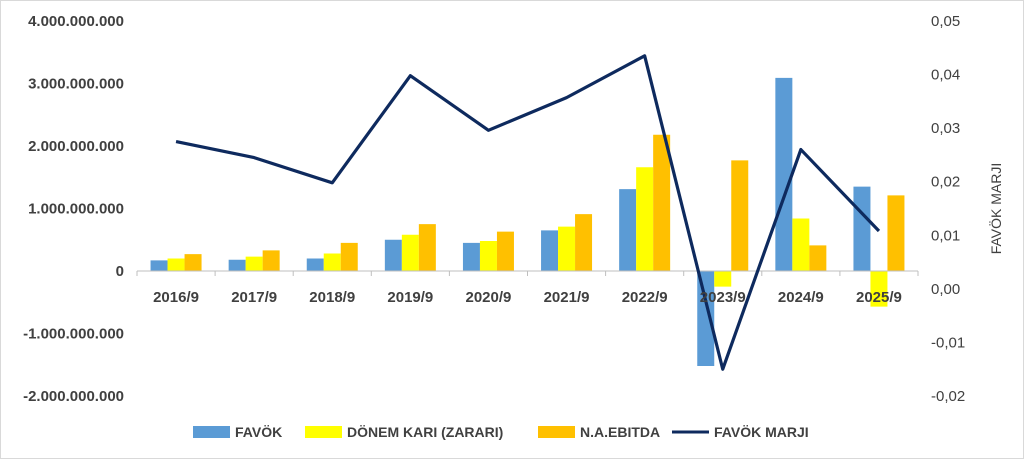  What do you see at coordinates (645, 297) in the screenshot?
I see `category-label: 2022/9` at bounding box center [645, 297].